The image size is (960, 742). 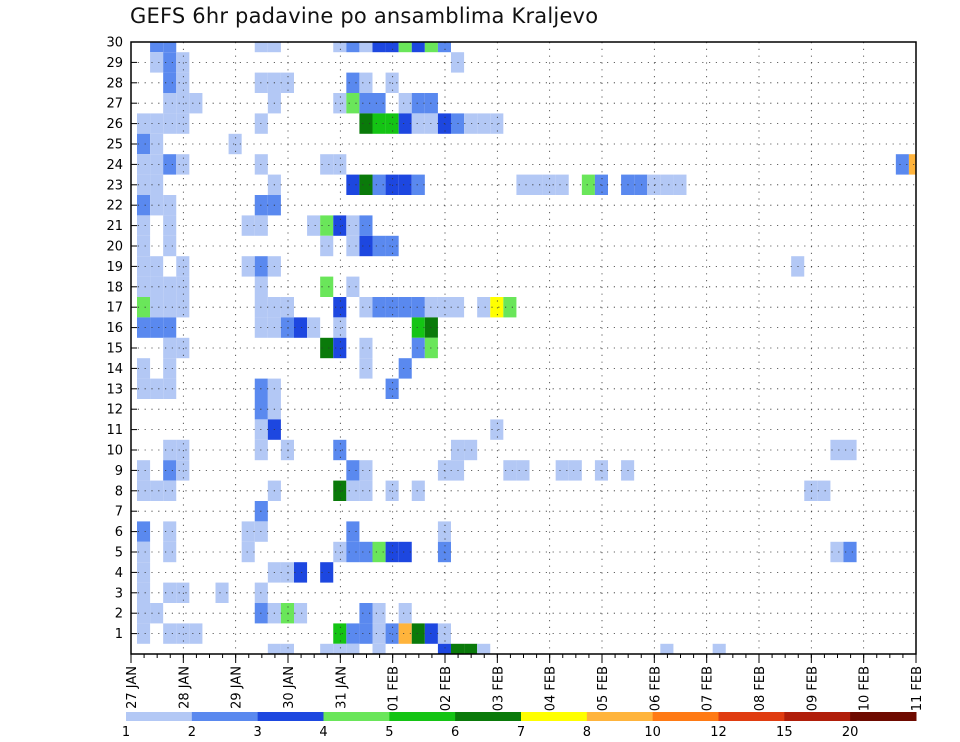 I want to click on x-tick-label: 06 FEB, so click(x=655, y=688).